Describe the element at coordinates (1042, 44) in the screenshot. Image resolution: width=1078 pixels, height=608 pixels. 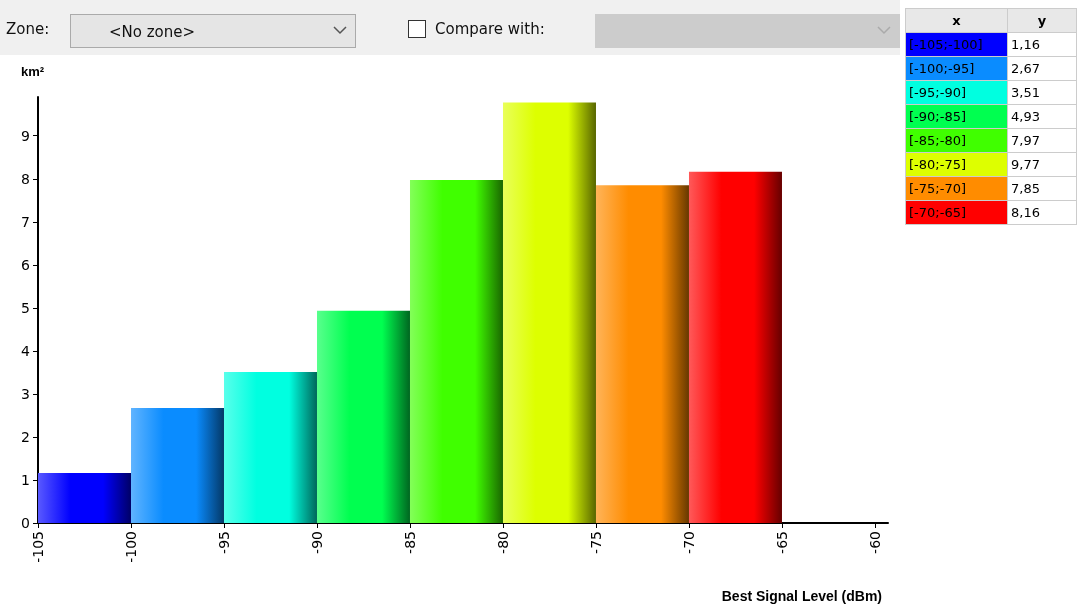
I see `text: 1,16` at that location.